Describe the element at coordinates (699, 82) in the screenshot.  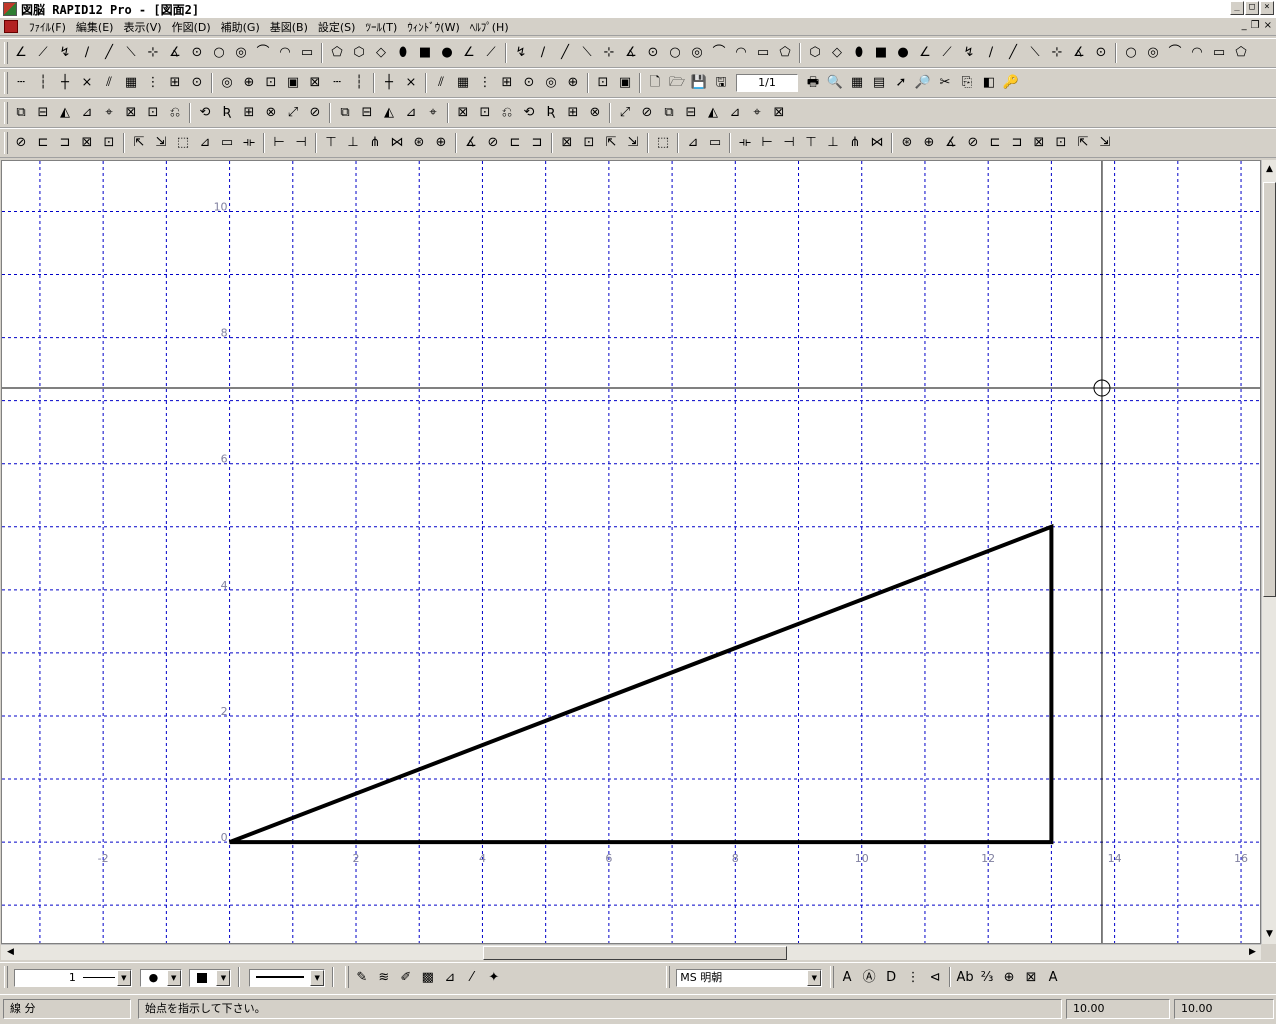
I see `save-icon: 💾` at that location.